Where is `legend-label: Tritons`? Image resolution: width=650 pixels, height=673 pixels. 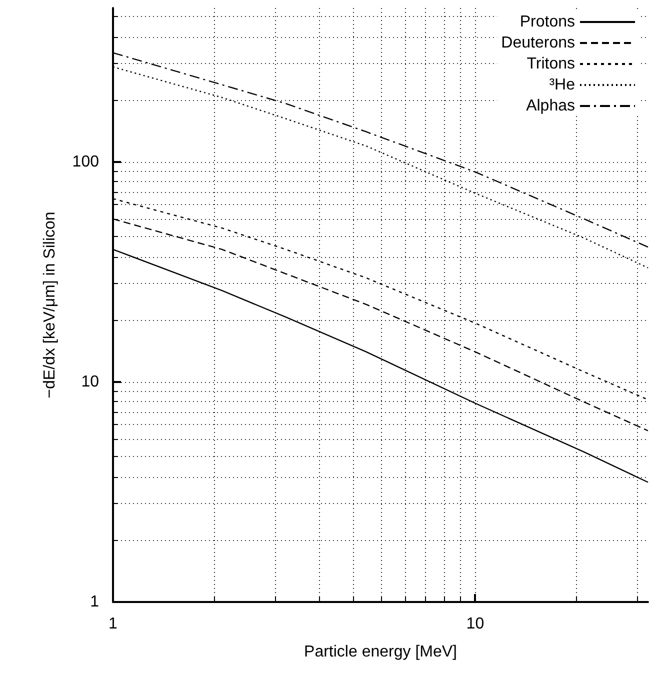
legend-label: Tritons is located at coordinates (550, 64).